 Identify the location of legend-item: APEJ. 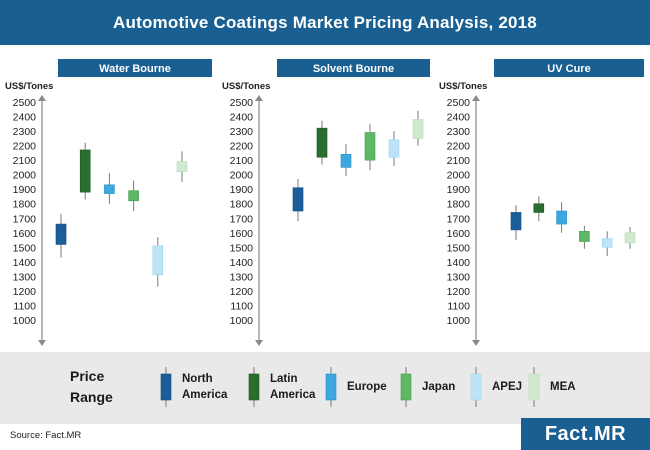
(507, 387).